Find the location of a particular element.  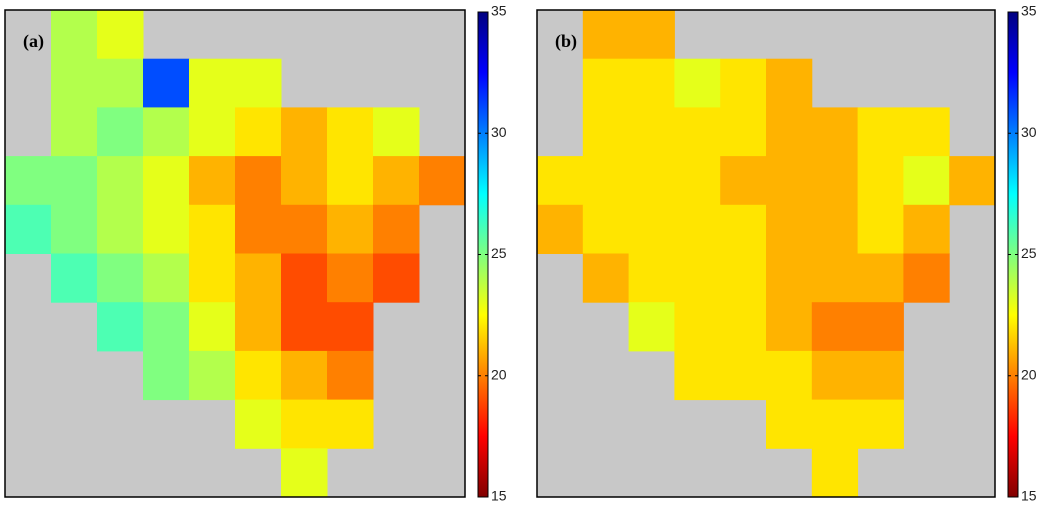

panel-label: (a) is located at coordinates (33, 41).